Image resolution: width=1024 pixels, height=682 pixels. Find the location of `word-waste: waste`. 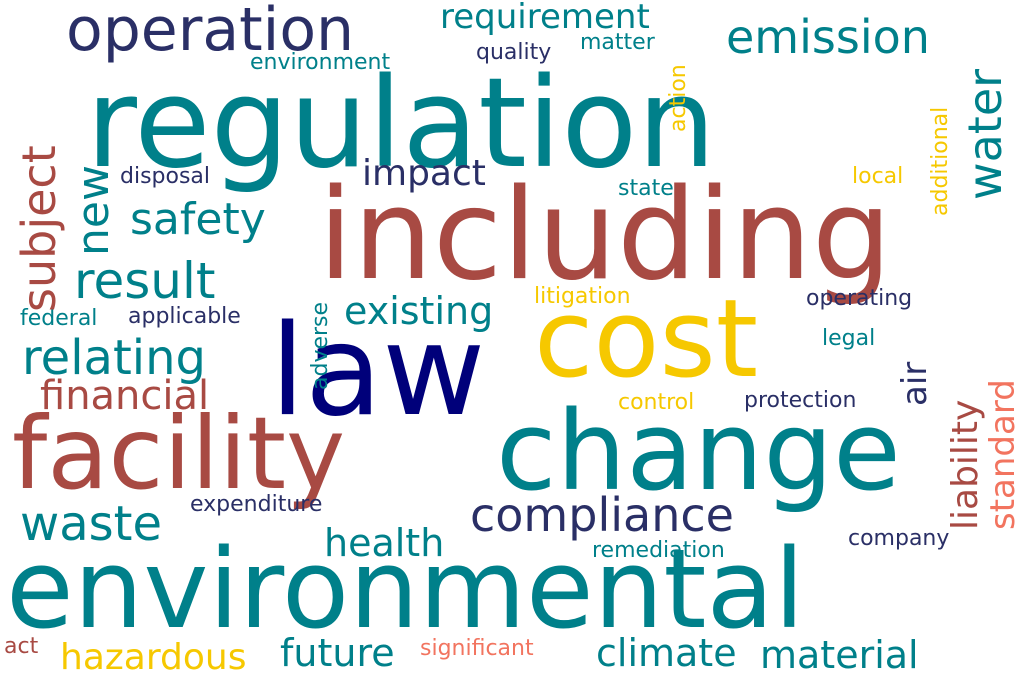

word-waste: waste is located at coordinates (91, 524).